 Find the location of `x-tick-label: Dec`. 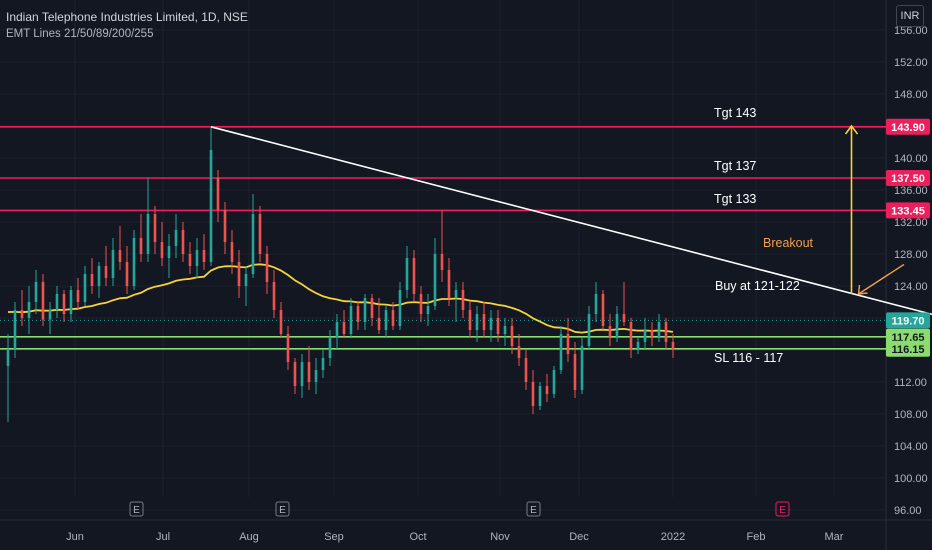

x-tick-label: Dec is located at coordinates (579, 537).